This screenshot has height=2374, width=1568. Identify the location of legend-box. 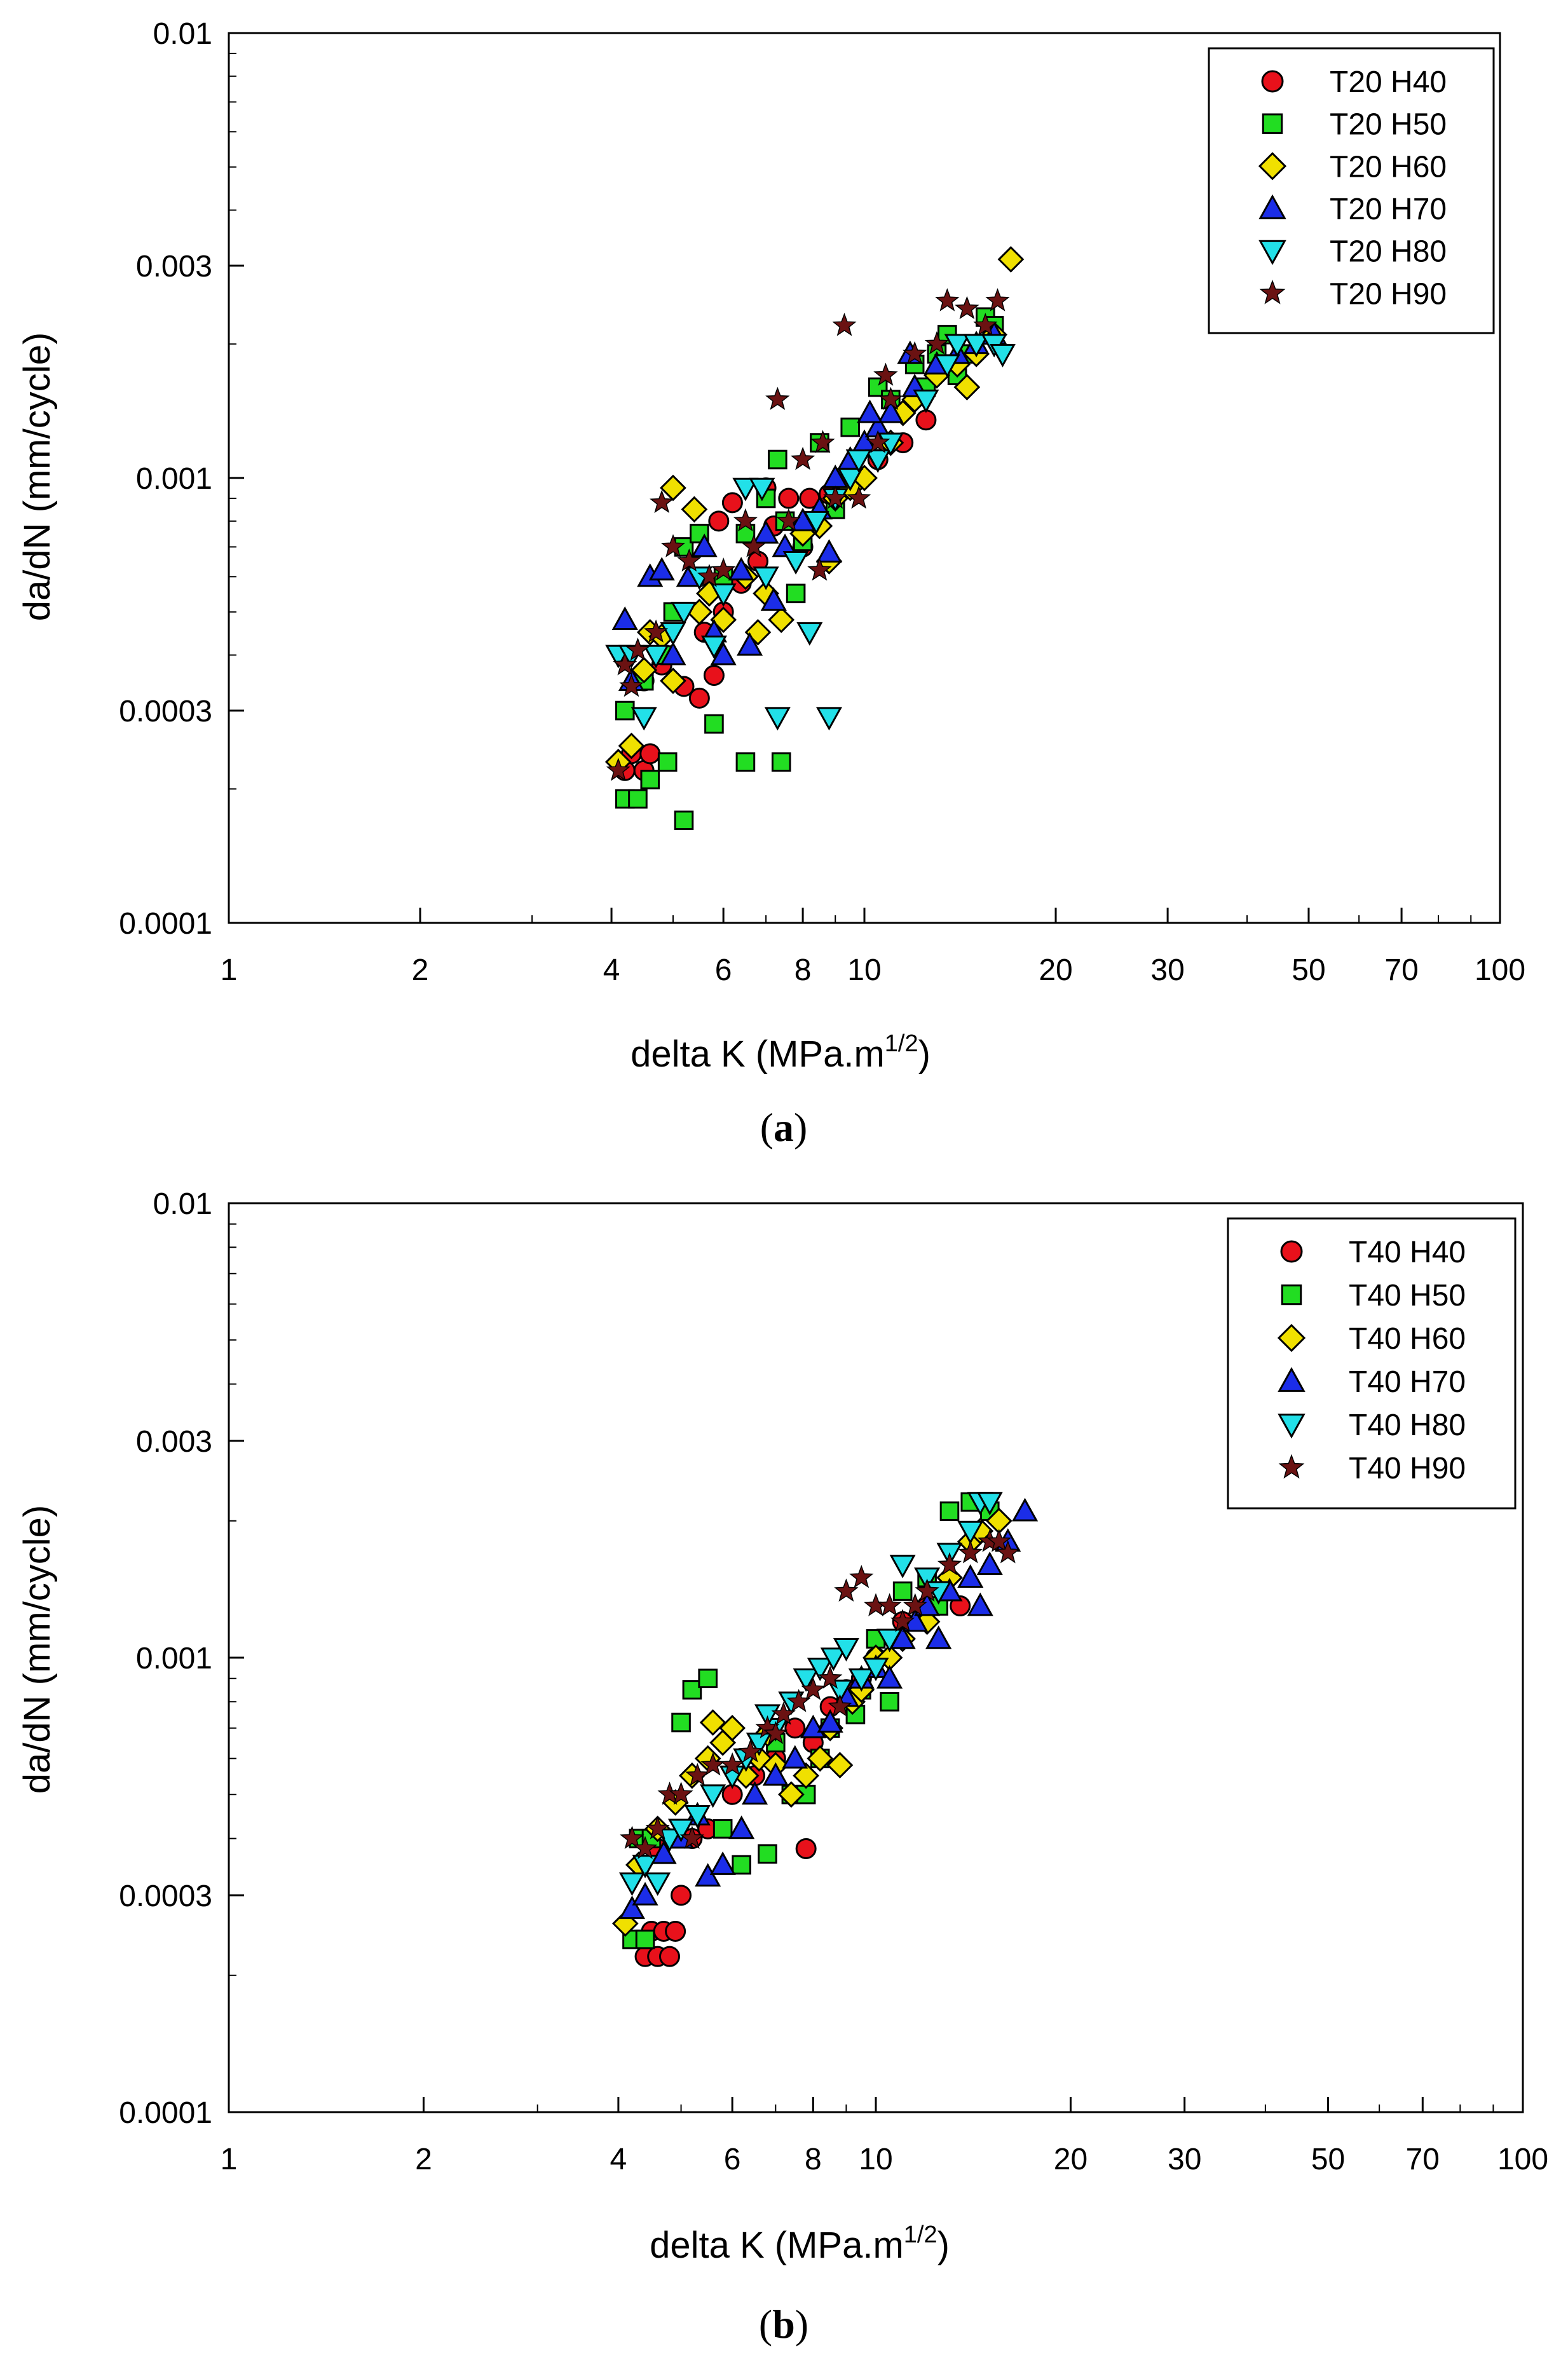
(1372, 1363).